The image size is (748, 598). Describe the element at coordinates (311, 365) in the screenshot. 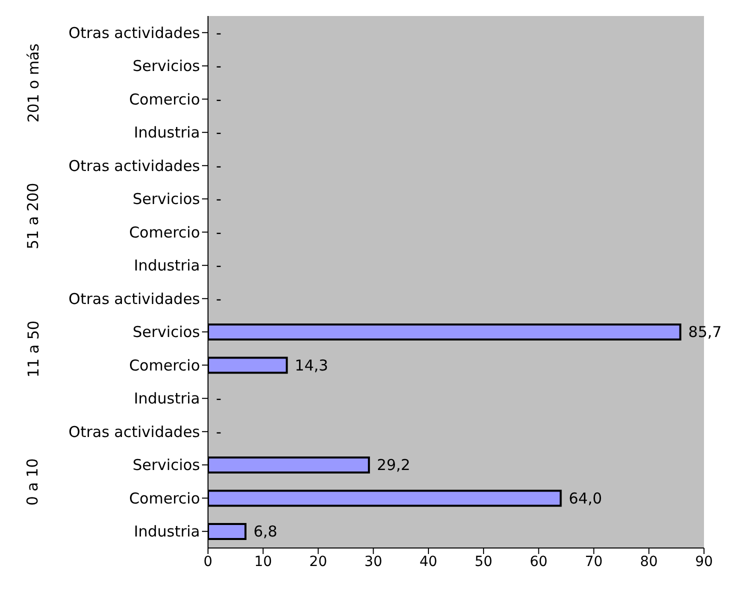

I see `data-label: 14,3` at that location.